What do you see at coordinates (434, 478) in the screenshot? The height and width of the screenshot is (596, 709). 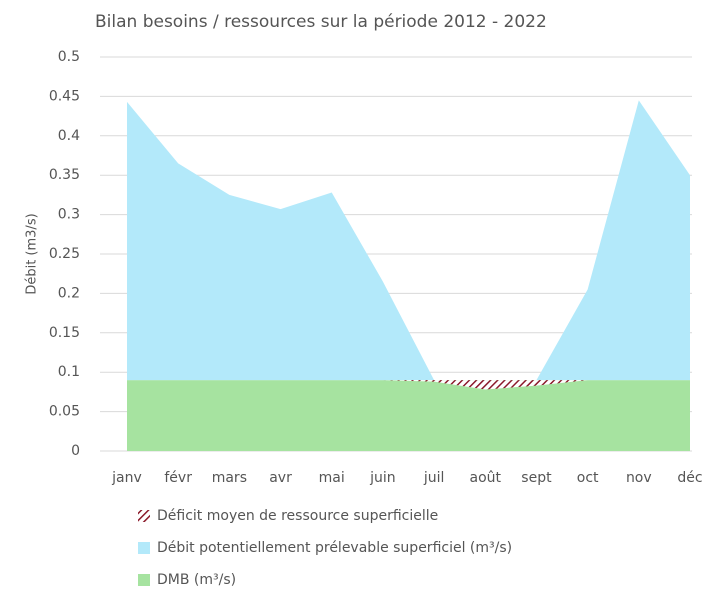 I see `x-tick-label: juil` at bounding box center [434, 478].